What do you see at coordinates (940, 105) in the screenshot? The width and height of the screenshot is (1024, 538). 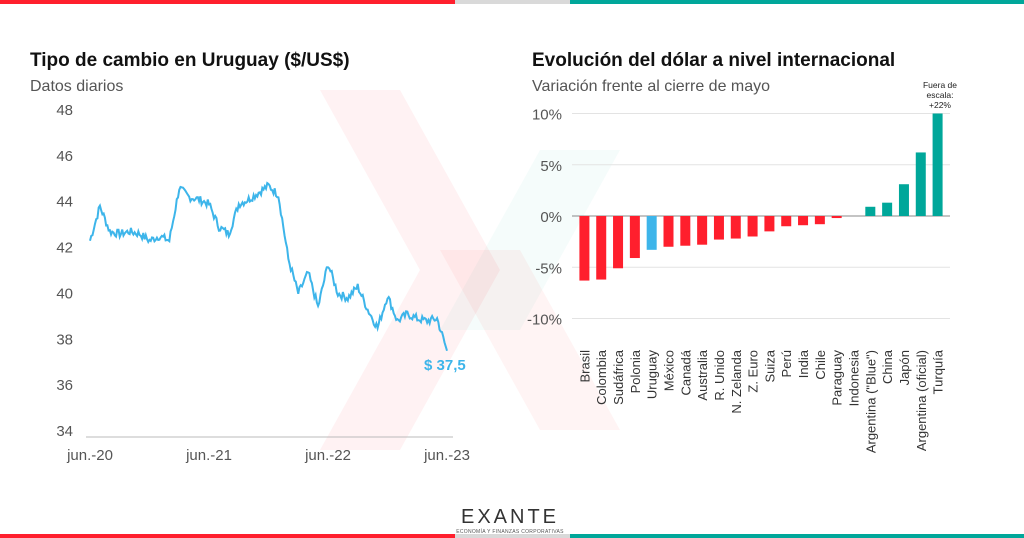 I see `off-scale-note: +22%` at bounding box center [940, 105].